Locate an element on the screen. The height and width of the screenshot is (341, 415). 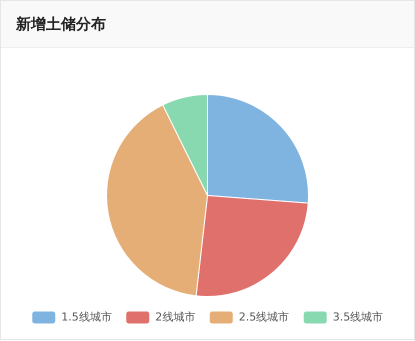
chart-title: 新增土储分布 is located at coordinates (207, 24).